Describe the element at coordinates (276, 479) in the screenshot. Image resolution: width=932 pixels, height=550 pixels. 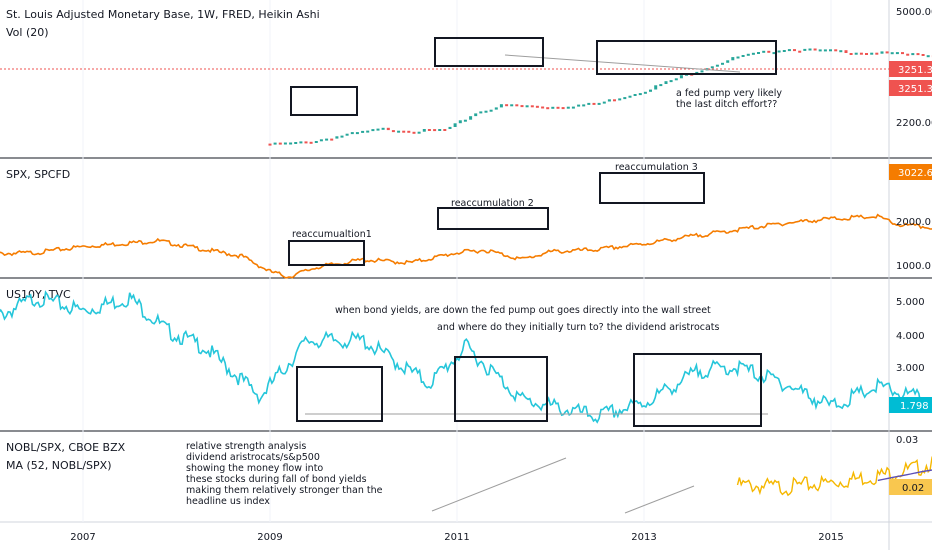
I see `rs-note-line4: these stocks during fall of bond yields` at that location.